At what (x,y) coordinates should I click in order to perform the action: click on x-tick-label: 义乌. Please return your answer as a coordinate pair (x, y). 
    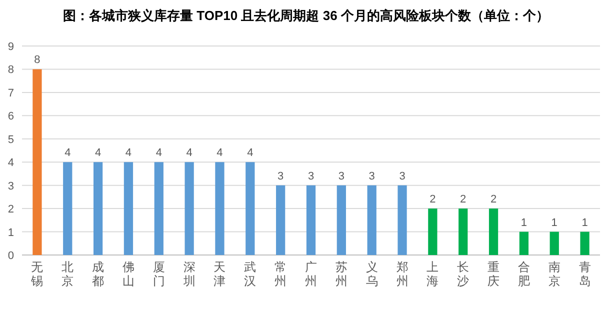
    Looking at the image, I should click on (372, 274).